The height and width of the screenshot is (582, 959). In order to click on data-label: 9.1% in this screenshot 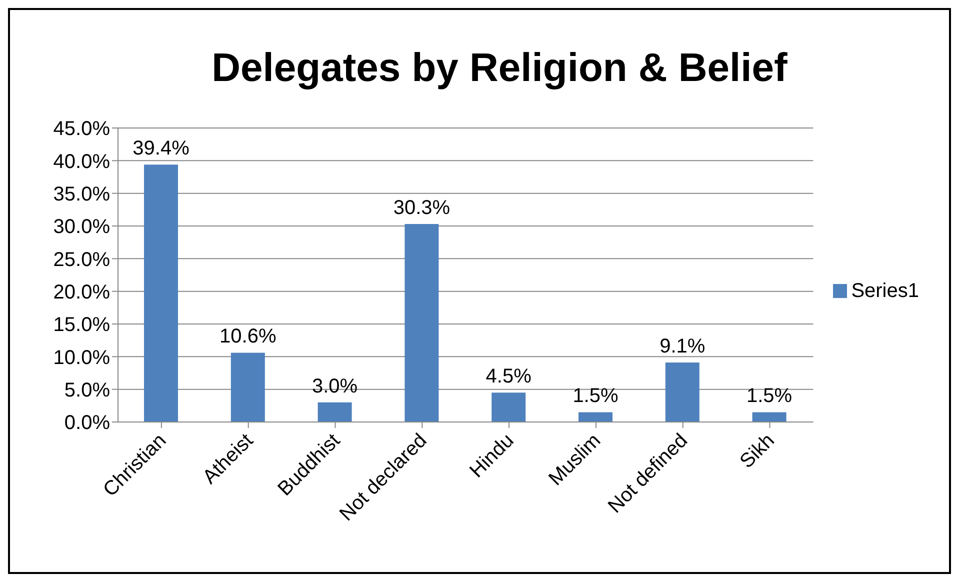, I will do `click(683, 347)`.